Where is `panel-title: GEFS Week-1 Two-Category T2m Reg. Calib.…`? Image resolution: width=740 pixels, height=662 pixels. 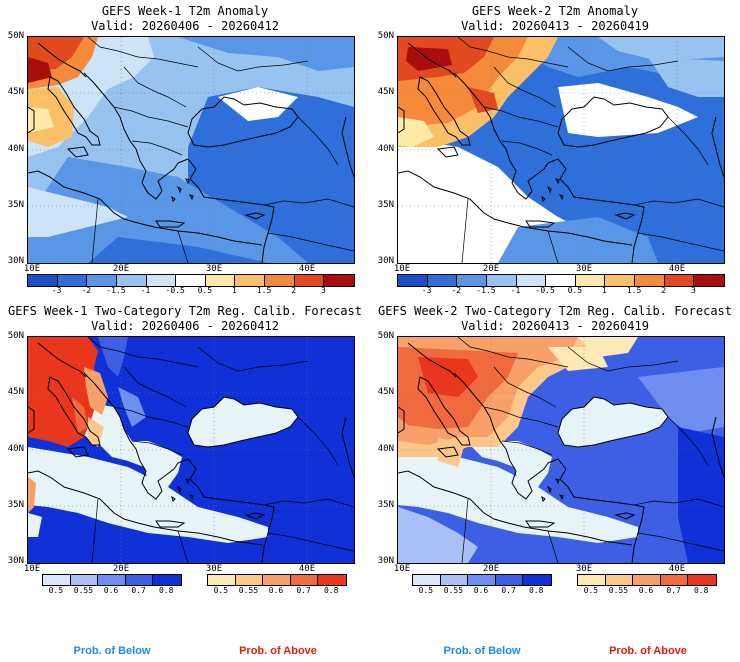 panel-title: GEFS Week-1 Two-Category T2m Reg. Calib.… is located at coordinates (184, 311).